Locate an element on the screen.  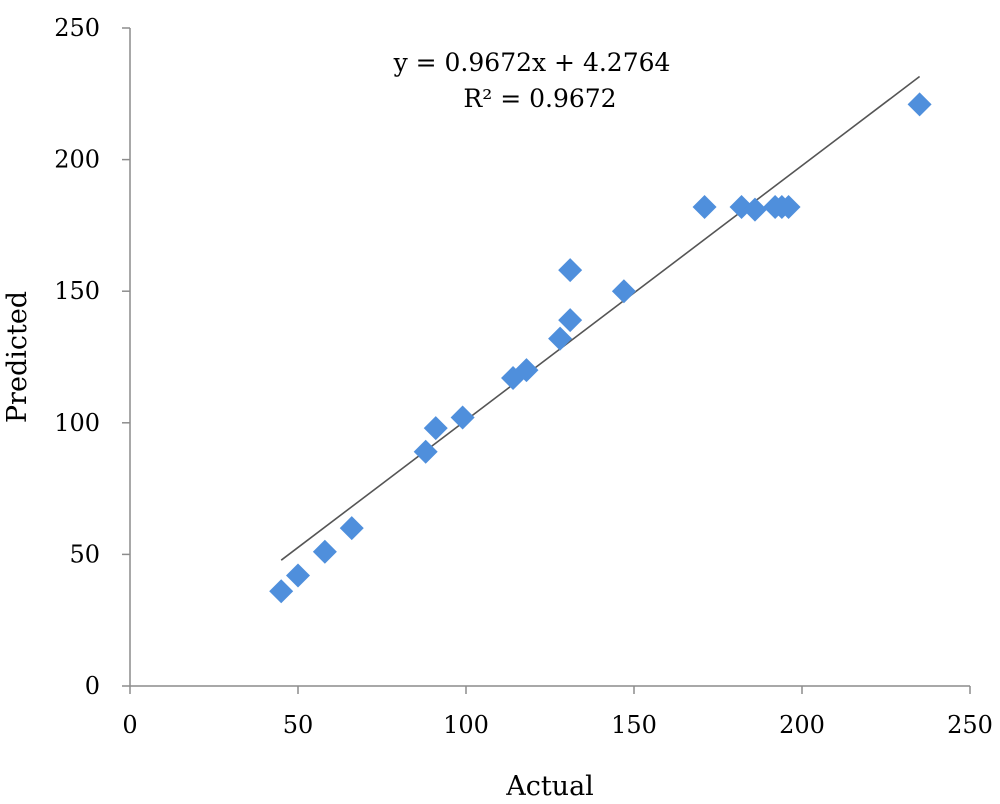
y-tick-label: 150 is located at coordinates (77, 291).